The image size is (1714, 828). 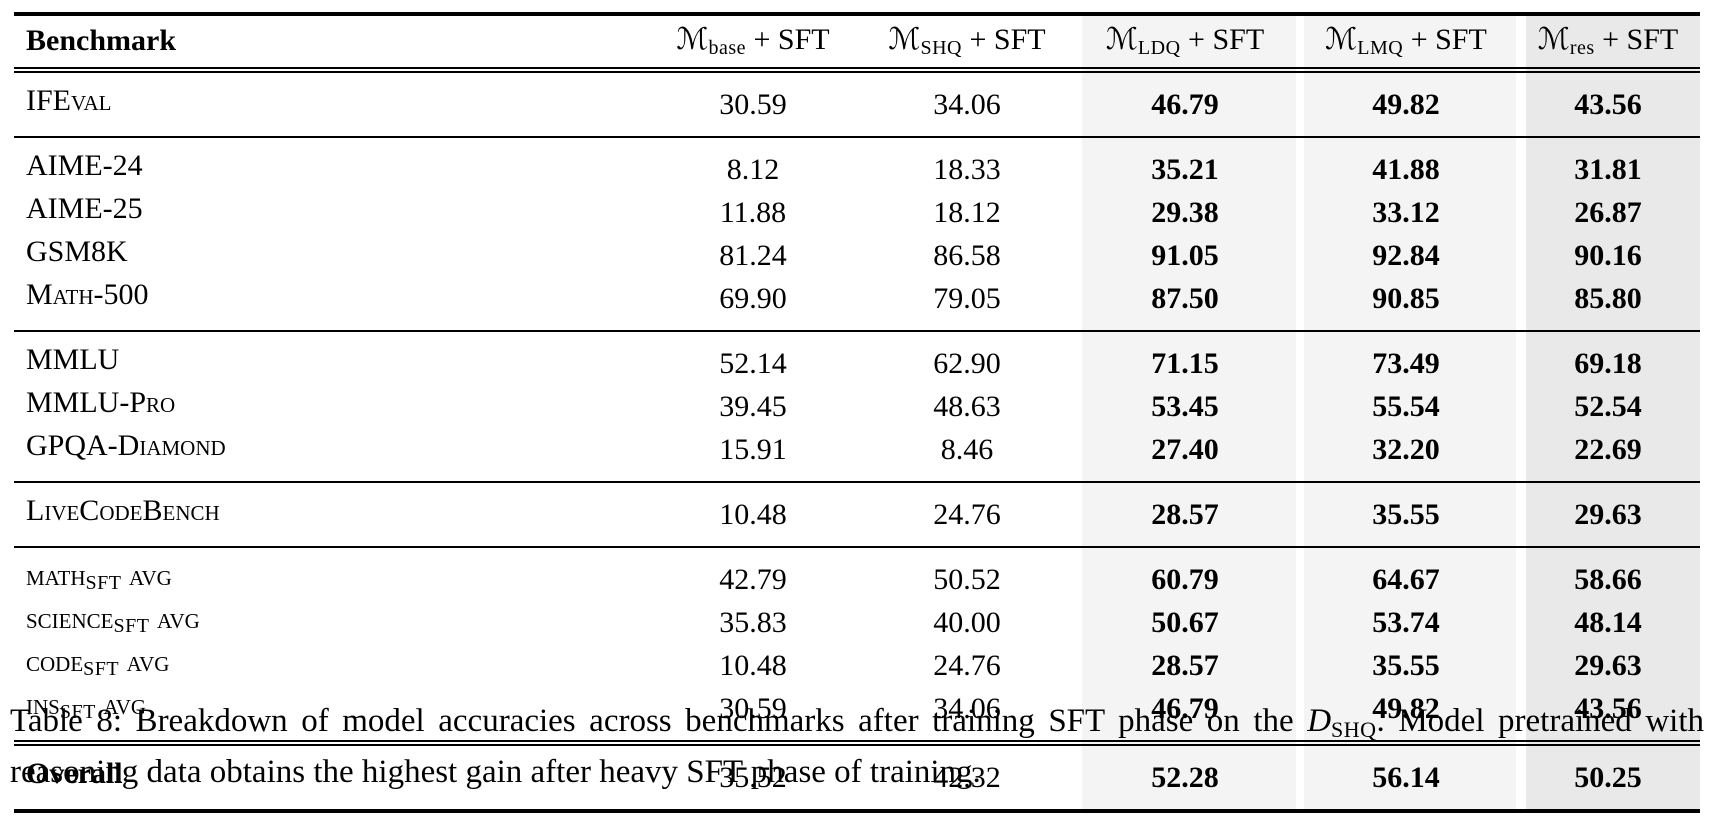 I want to click on value-cell-m-shq: 50.52, so click(x=967, y=573).